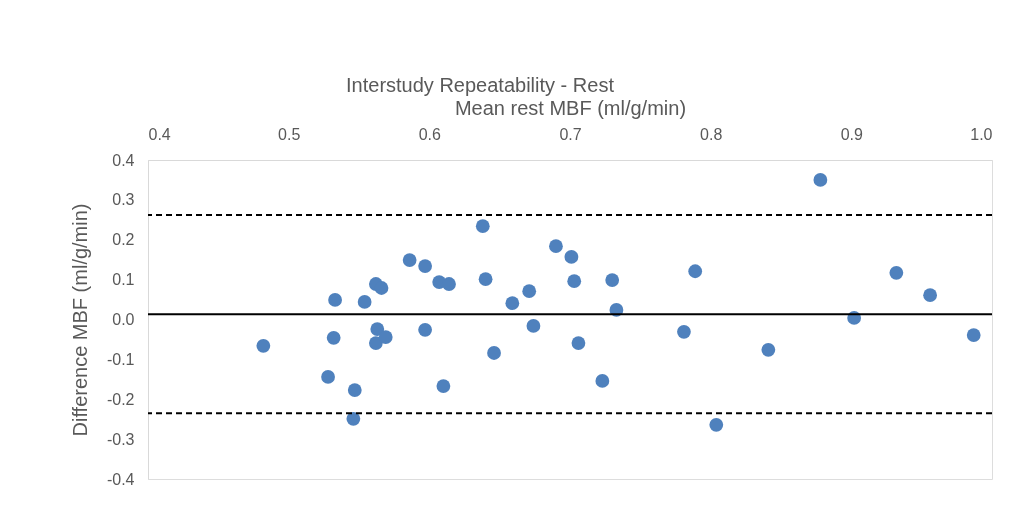 Image resolution: width=1032 pixels, height=507 pixels. I want to click on y-tick-label: -0.1, so click(120, 359).